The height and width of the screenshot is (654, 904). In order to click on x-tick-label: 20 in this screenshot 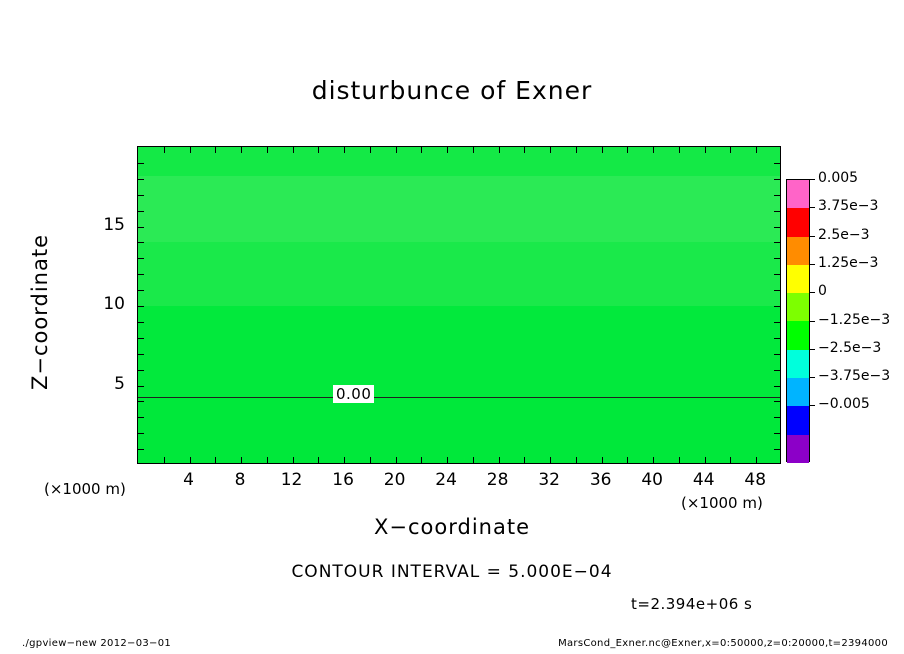, I will do `click(394, 480)`.